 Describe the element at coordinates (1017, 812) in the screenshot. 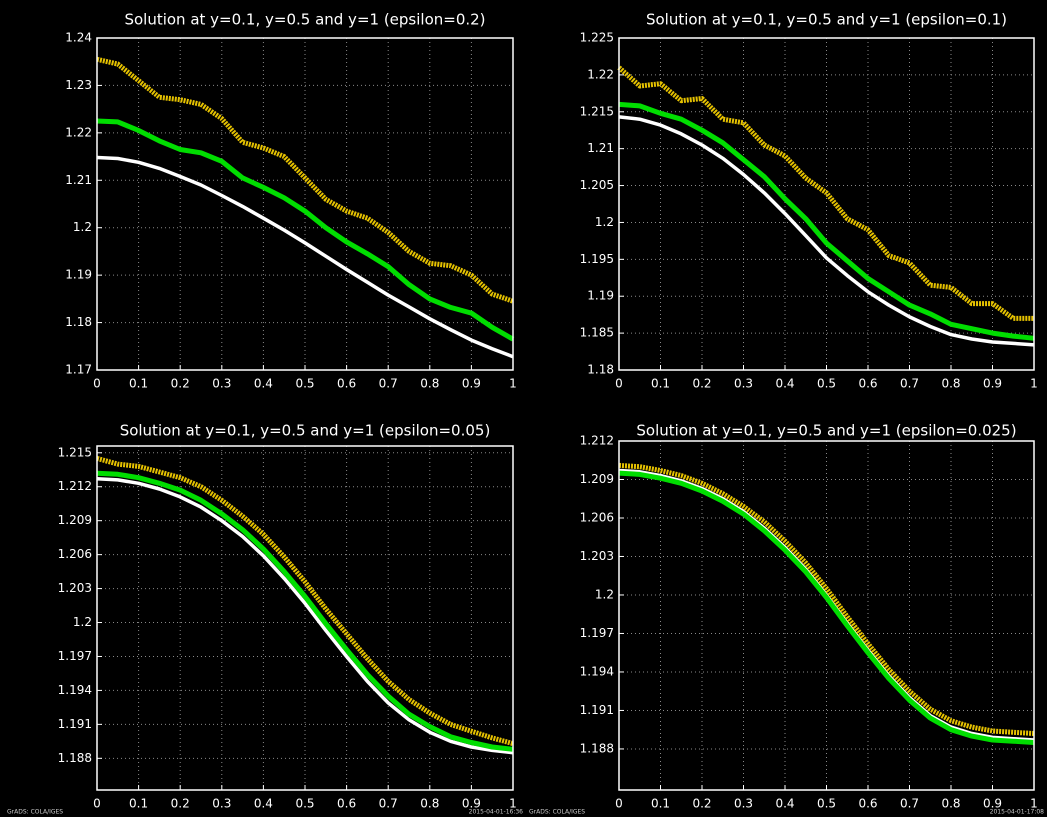

I see `timestamp: 2015-04-01-17:08` at that location.